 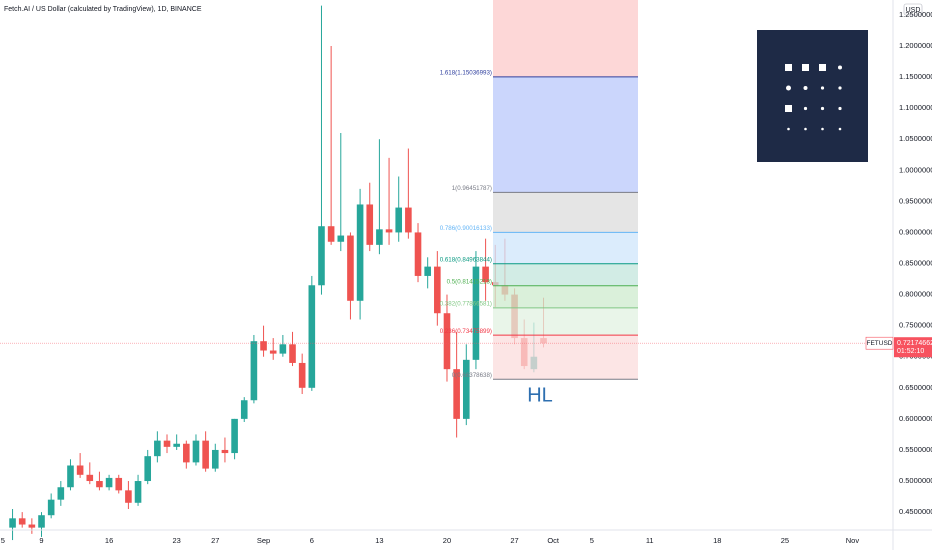 I want to click on y-tick-label: 0.50000000, so click(x=915, y=480).